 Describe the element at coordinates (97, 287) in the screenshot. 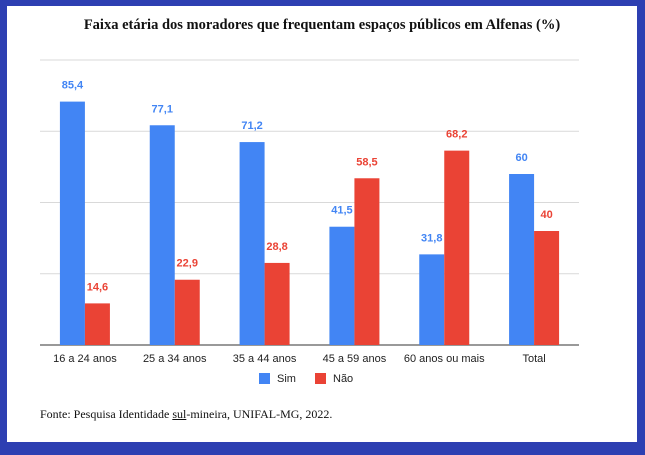

I see `data-label: 14,6` at that location.